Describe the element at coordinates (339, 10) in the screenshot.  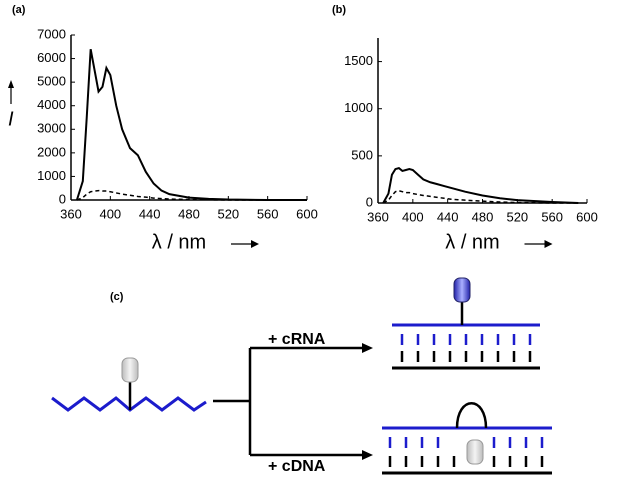
I see `panel-label: (b)` at that location.